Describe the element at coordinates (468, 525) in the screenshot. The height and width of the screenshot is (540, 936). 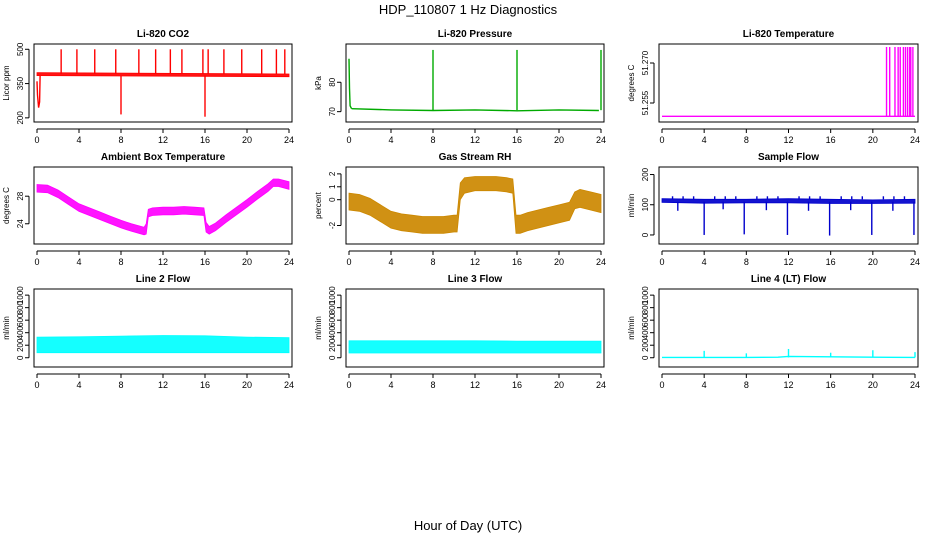
I see `x-axis-title: Hour of Day (UTC)` at that location.